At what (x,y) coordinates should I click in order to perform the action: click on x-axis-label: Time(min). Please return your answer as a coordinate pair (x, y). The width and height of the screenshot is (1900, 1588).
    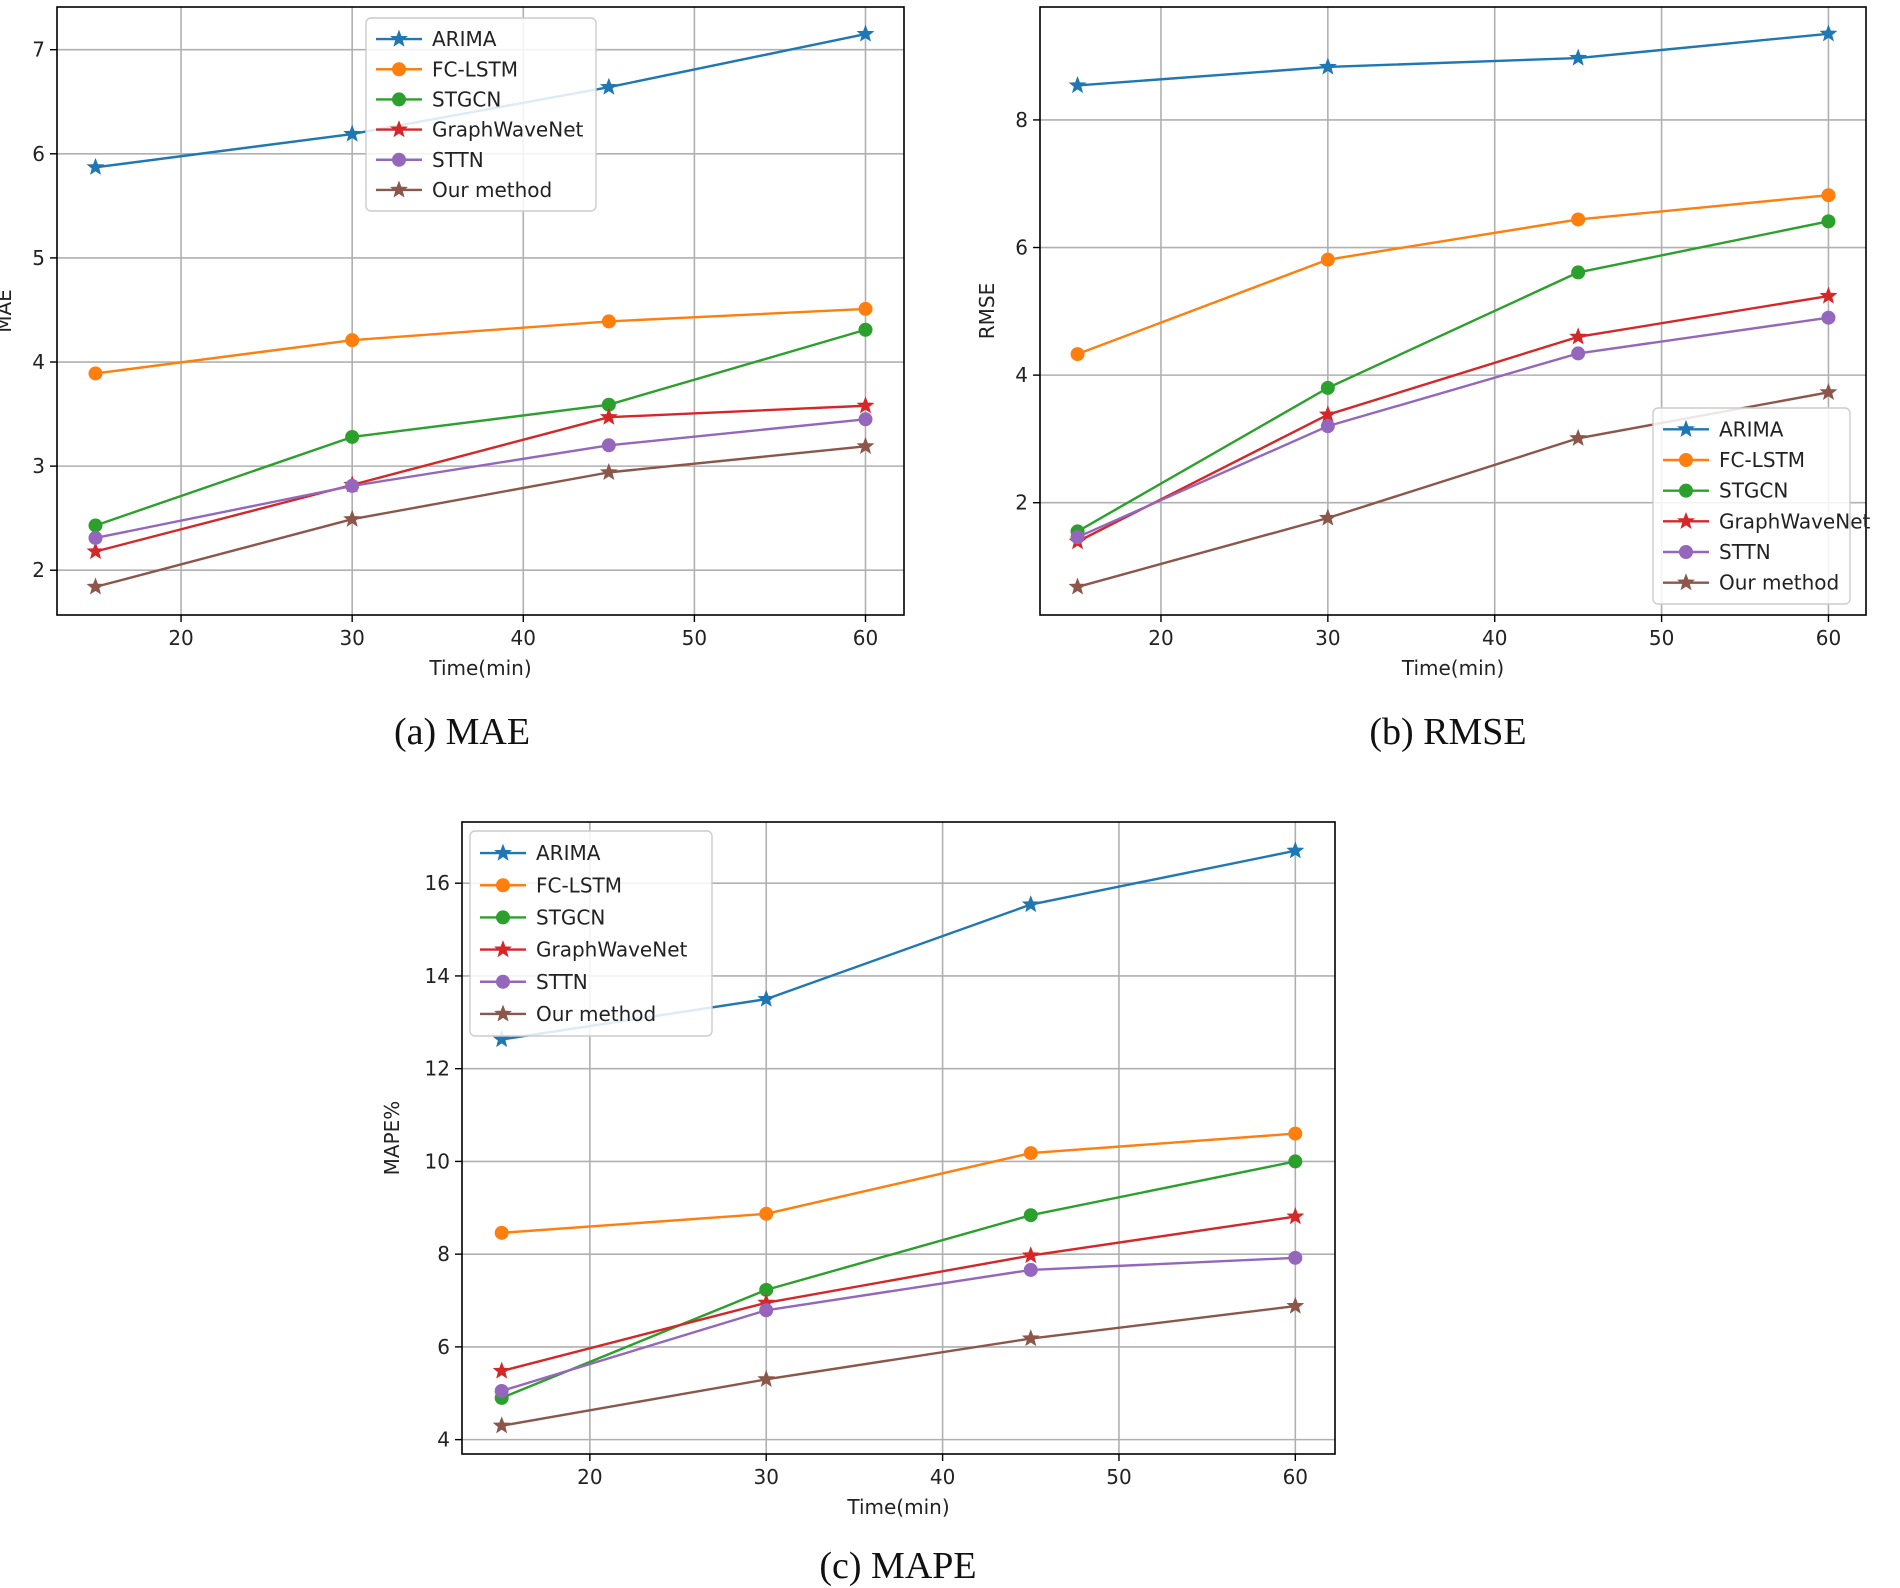
    Looking at the image, I should click on (897, 1507).